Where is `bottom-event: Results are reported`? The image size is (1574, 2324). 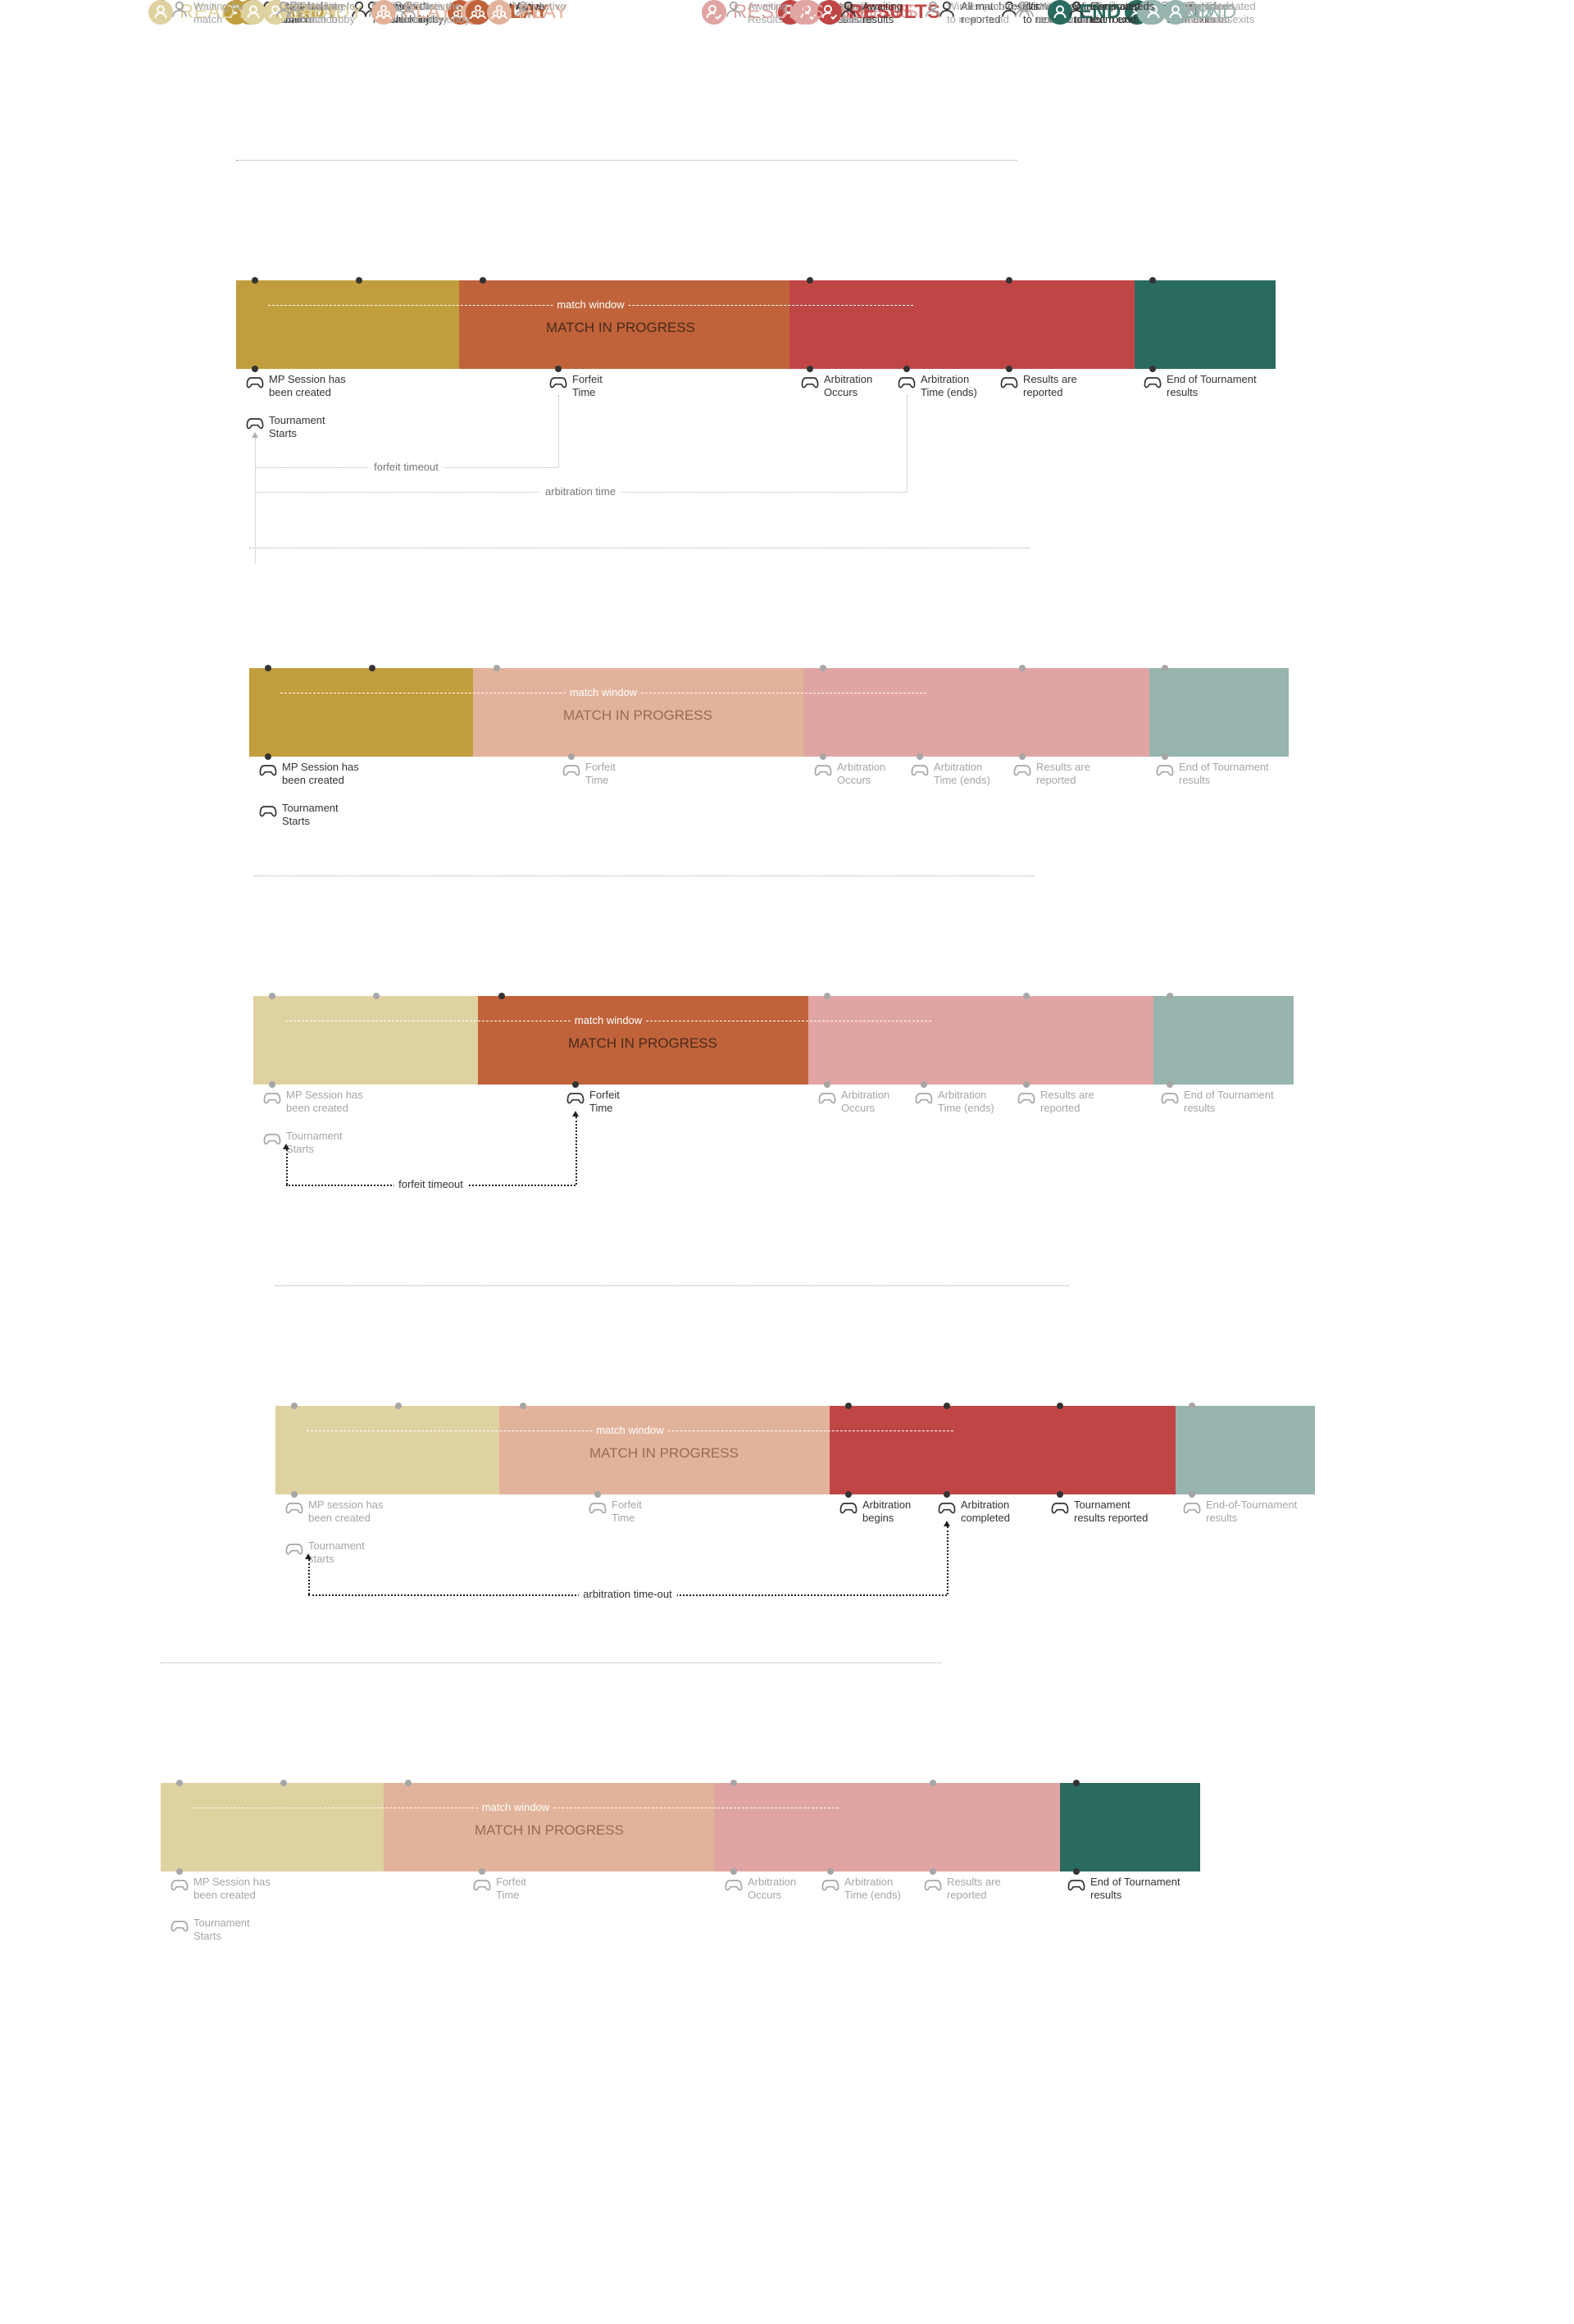
bottom-event: Results are reported is located at coordinates (1038, 386).